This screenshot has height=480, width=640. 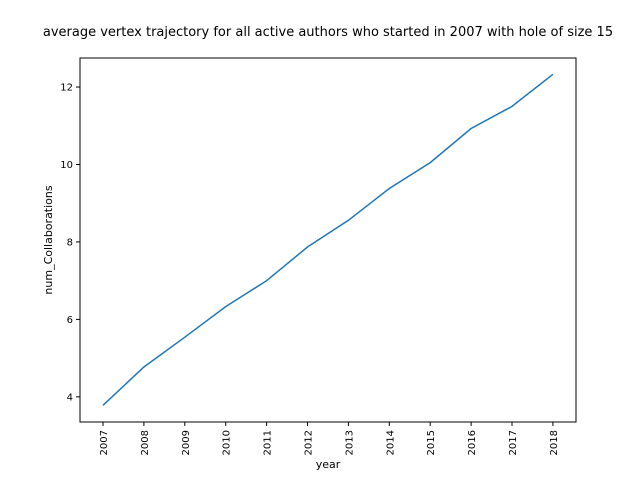 What do you see at coordinates (66, 88) in the screenshot?
I see `y-tick-label: 12` at bounding box center [66, 88].